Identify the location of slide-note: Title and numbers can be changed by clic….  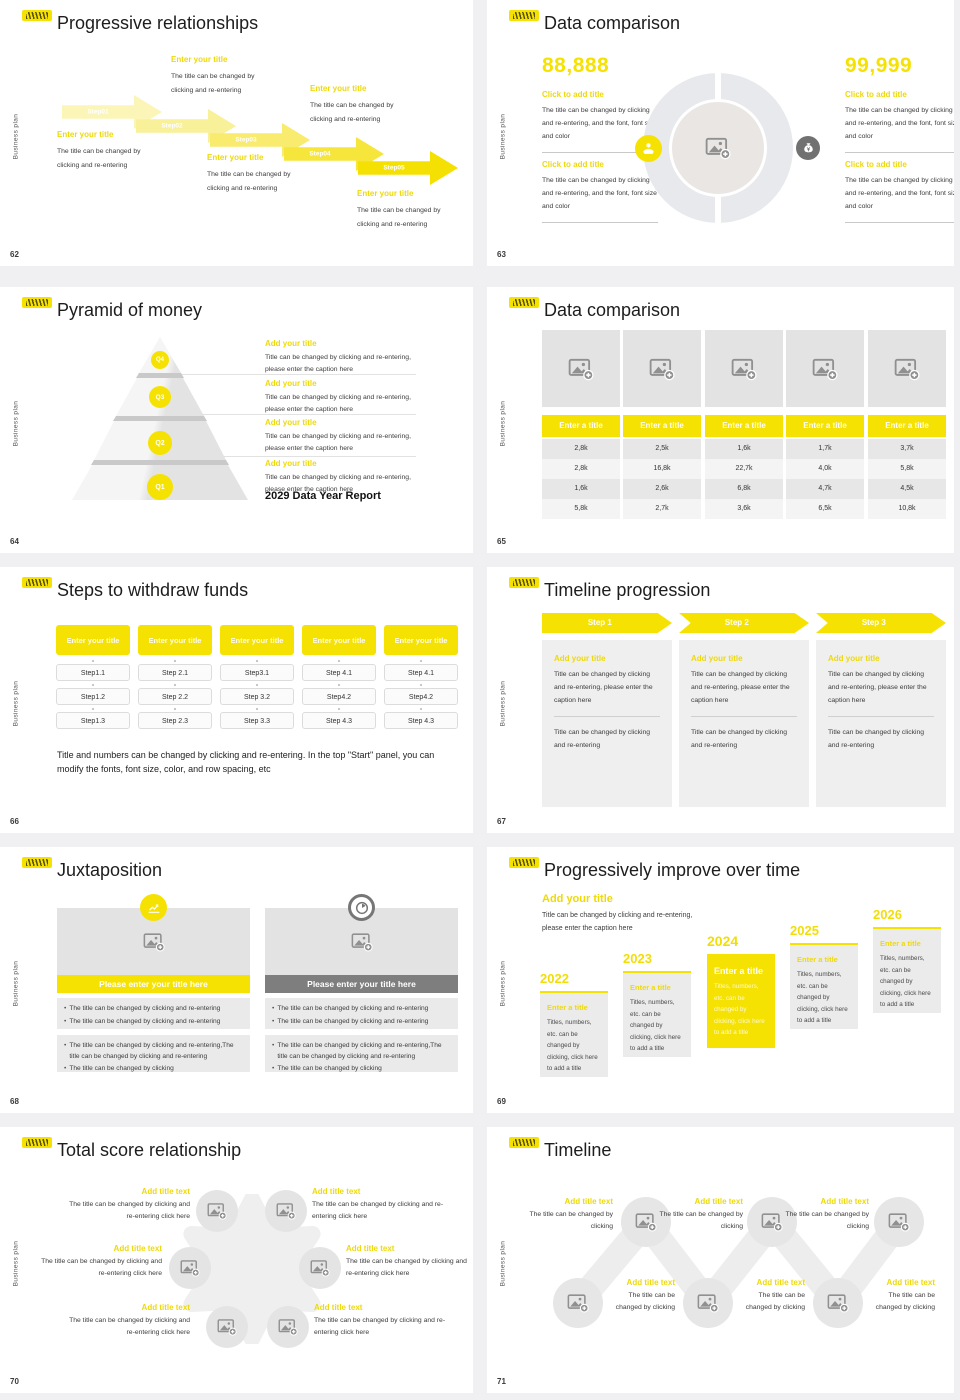
(246, 762).